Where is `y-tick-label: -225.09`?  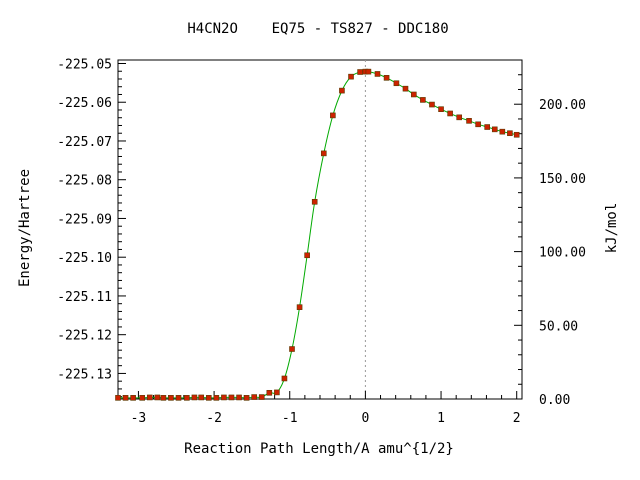 y-tick-label: -225.09 is located at coordinates (84, 219).